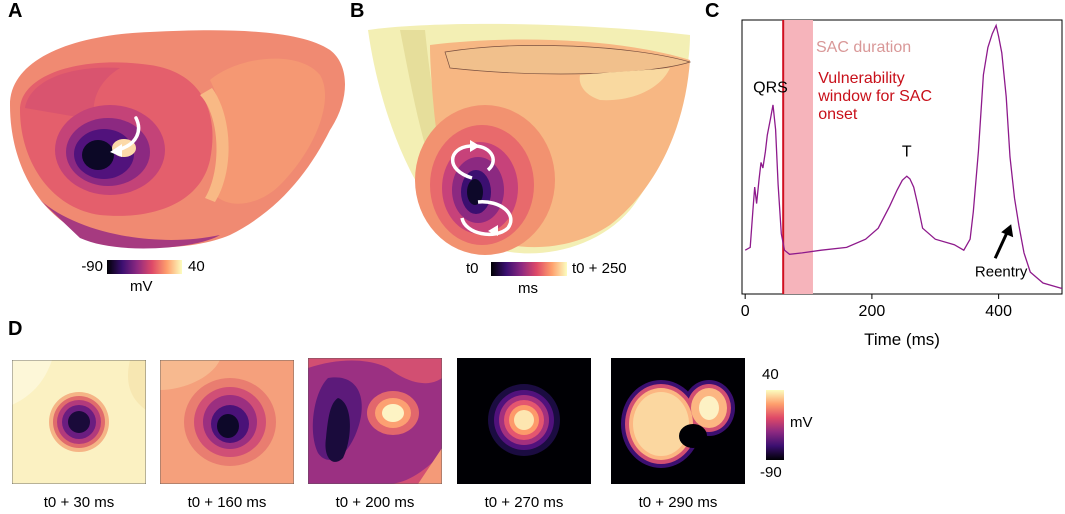 The image size is (1065, 514). Describe the element at coordinates (902, 339) in the screenshot. I see `x-axis-label: Time (ms)` at that location.